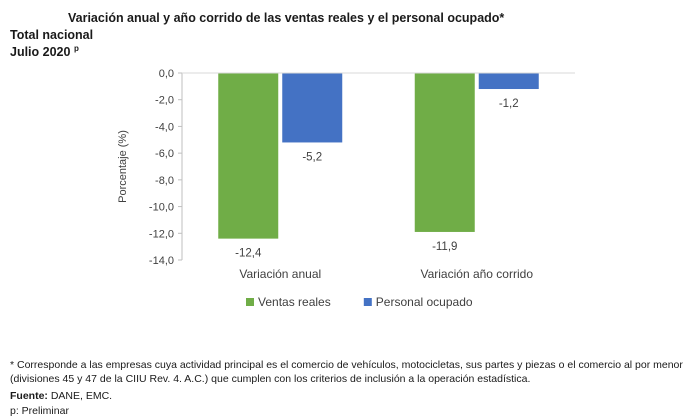 The image size is (700, 420). Describe the element at coordinates (280, 274) in the screenshot. I see `x-category-label: Variación anual` at that location.